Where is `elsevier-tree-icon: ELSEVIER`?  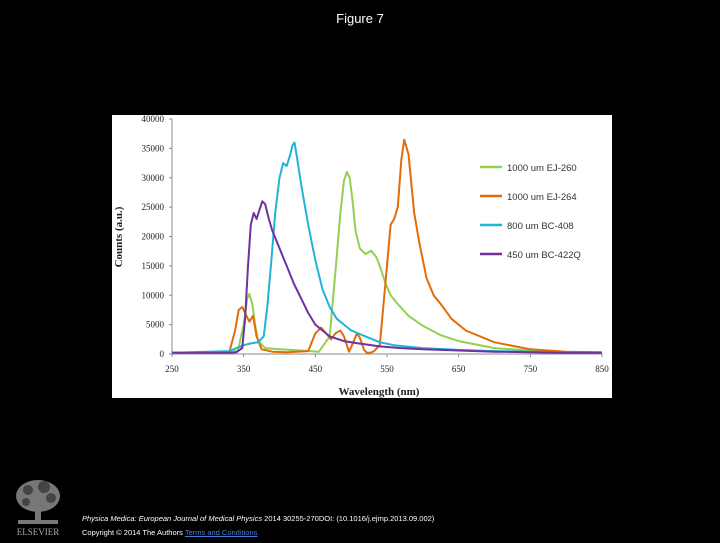 elsevier-tree-icon: ELSEVIER is located at coordinates (38, 506).